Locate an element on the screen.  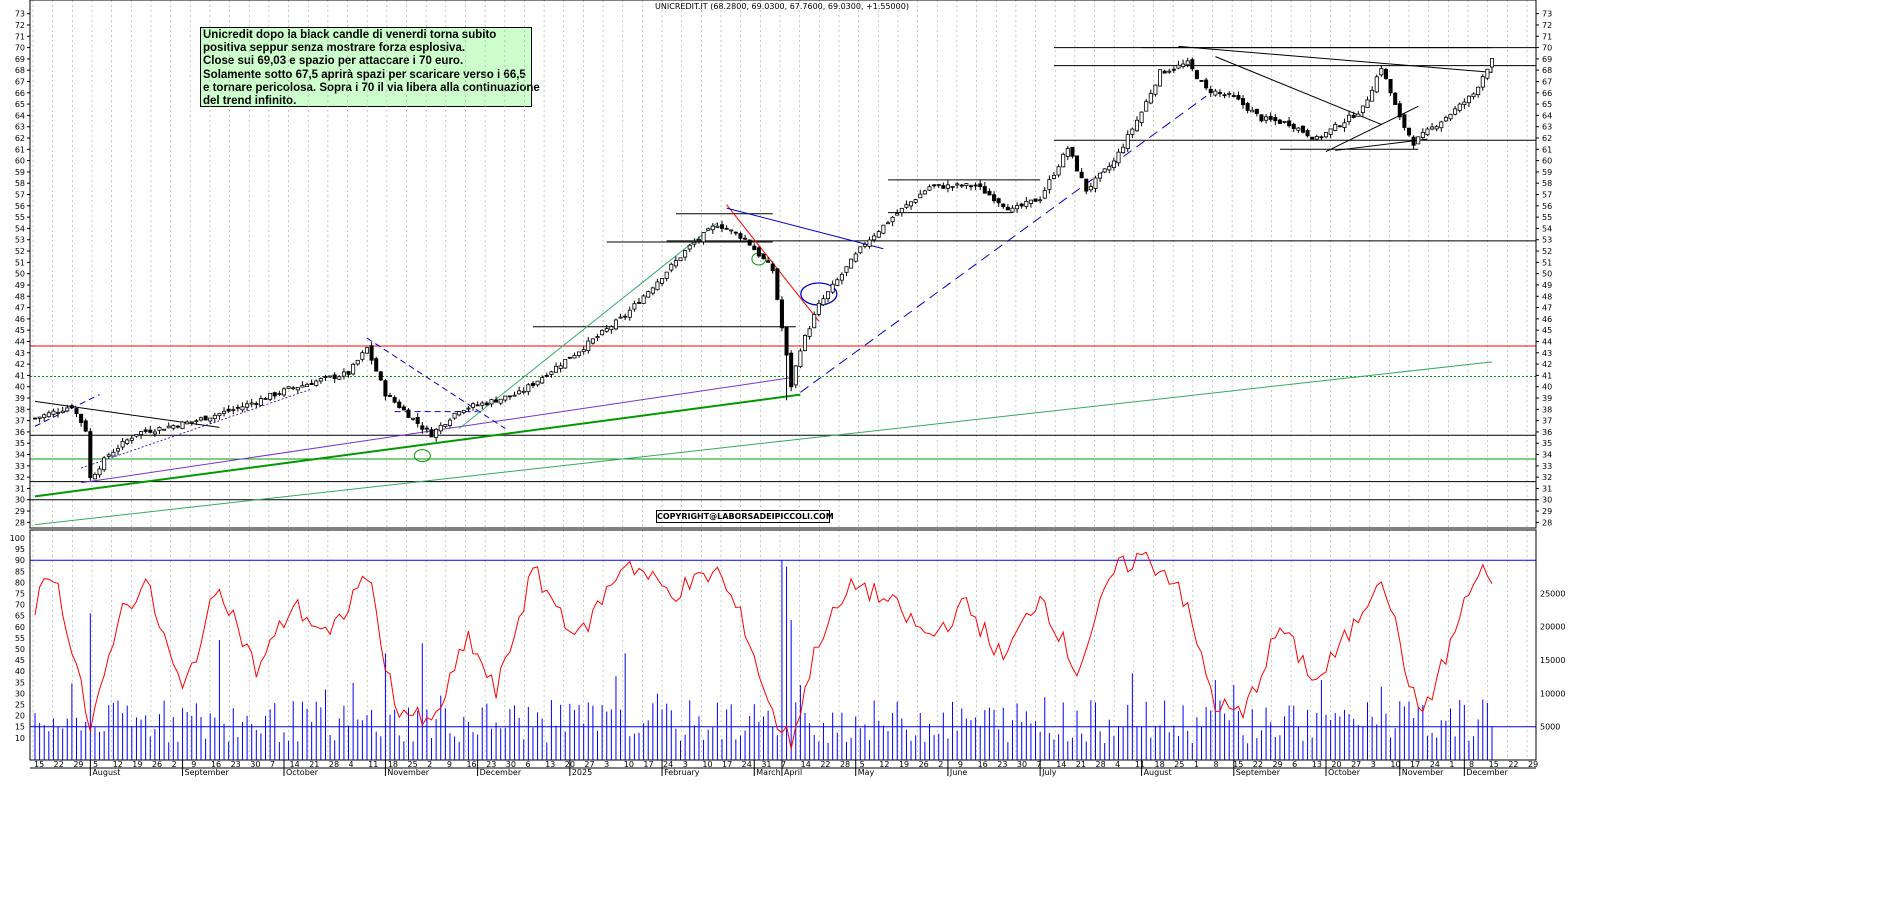
y-tick-label-right: 48 is located at coordinates (1547, 296).